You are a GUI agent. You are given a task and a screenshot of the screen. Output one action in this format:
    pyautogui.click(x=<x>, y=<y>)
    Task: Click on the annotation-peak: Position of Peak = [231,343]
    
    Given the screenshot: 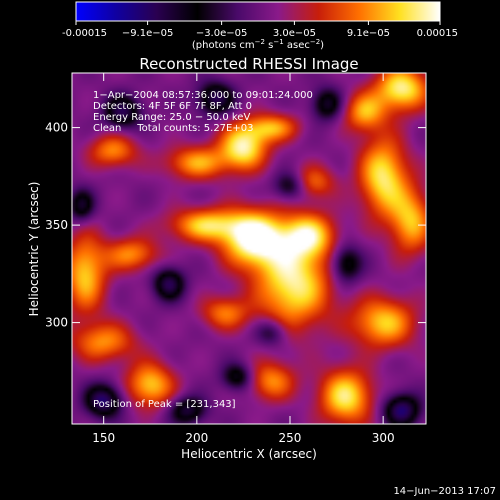 What is the action you would take?
    pyautogui.click(x=164, y=404)
    